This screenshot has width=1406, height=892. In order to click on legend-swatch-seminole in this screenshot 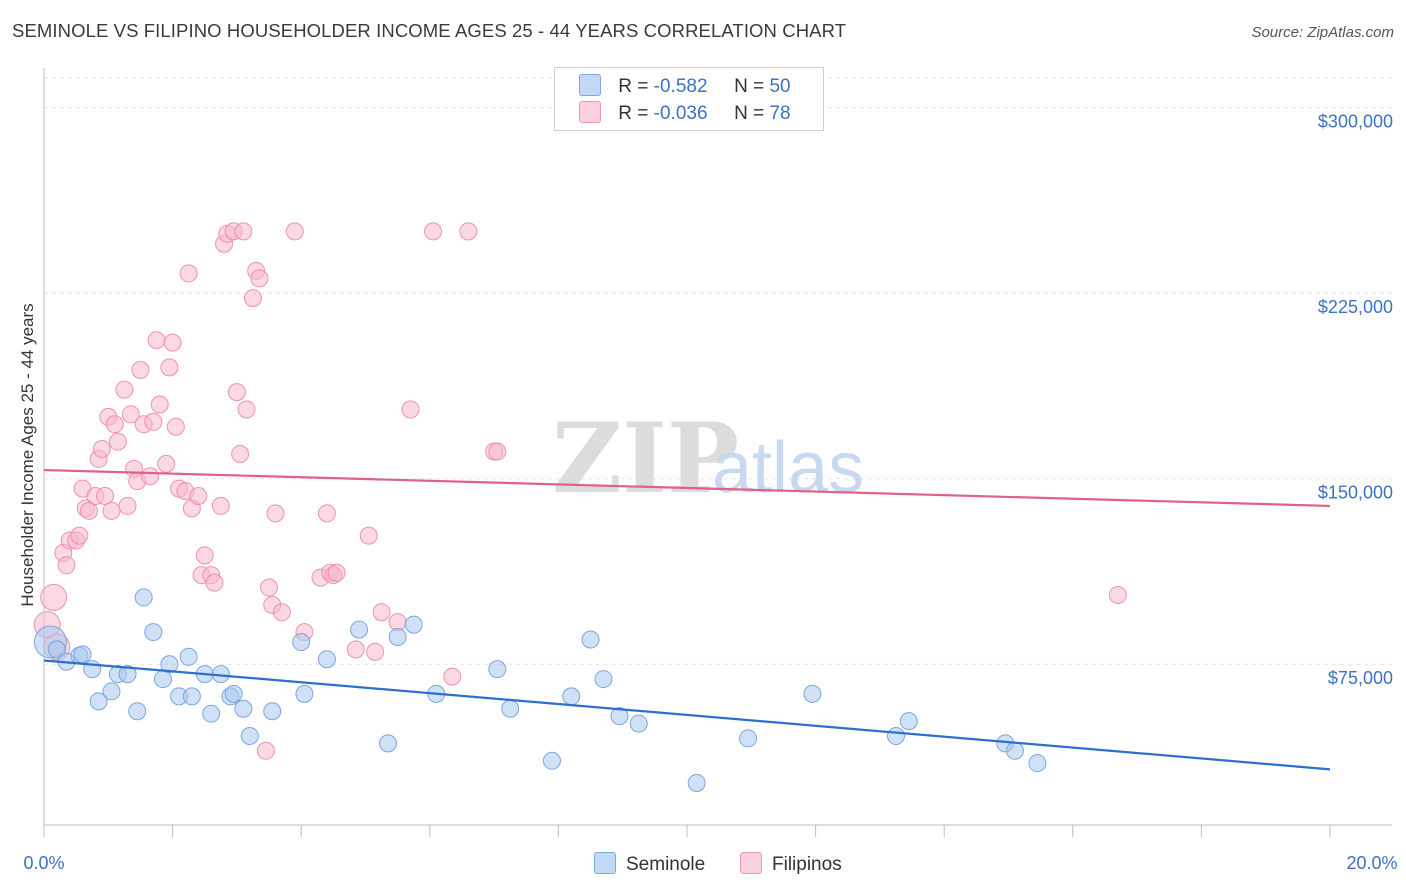, I will do `click(590, 85)`.